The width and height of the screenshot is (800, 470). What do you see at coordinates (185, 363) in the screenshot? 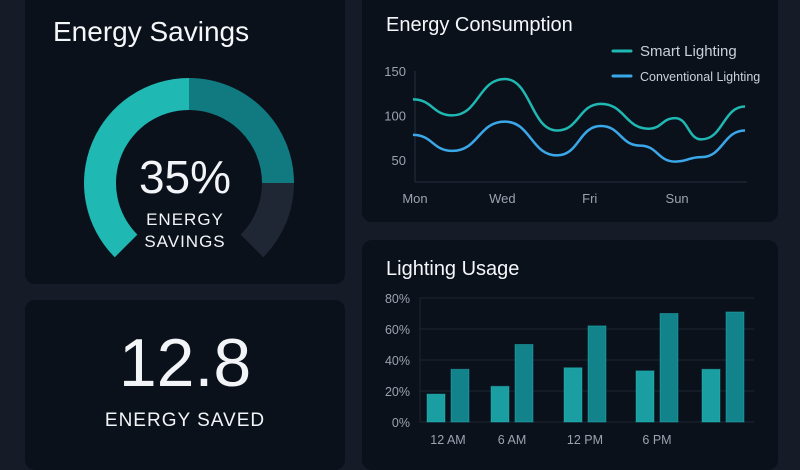
I see `energy-saved-value: 12.8` at bounding box center [185, 363].